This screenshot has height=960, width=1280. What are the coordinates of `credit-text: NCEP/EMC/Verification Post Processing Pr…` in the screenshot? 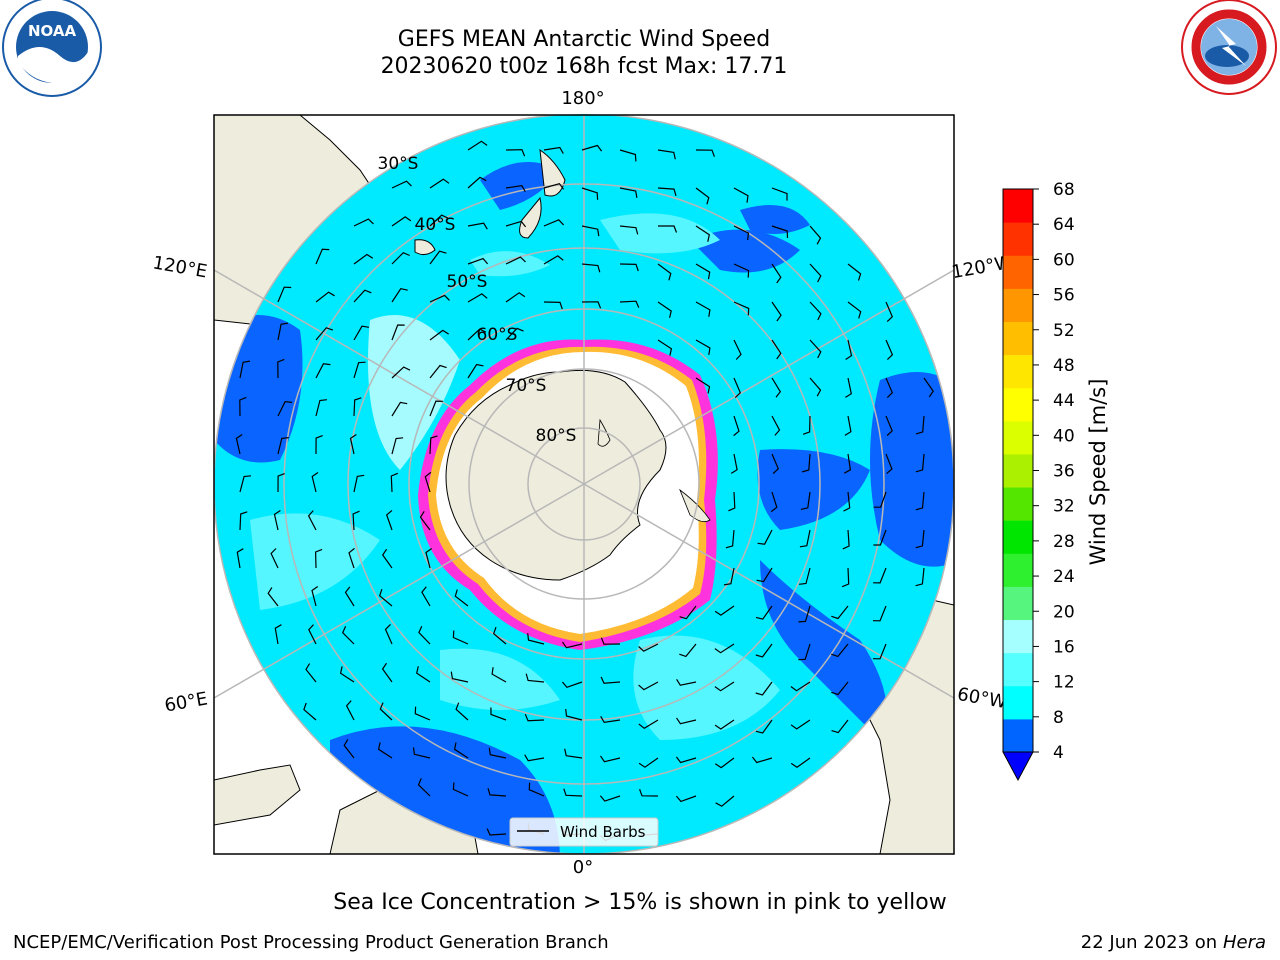 It's located at (311, 942).